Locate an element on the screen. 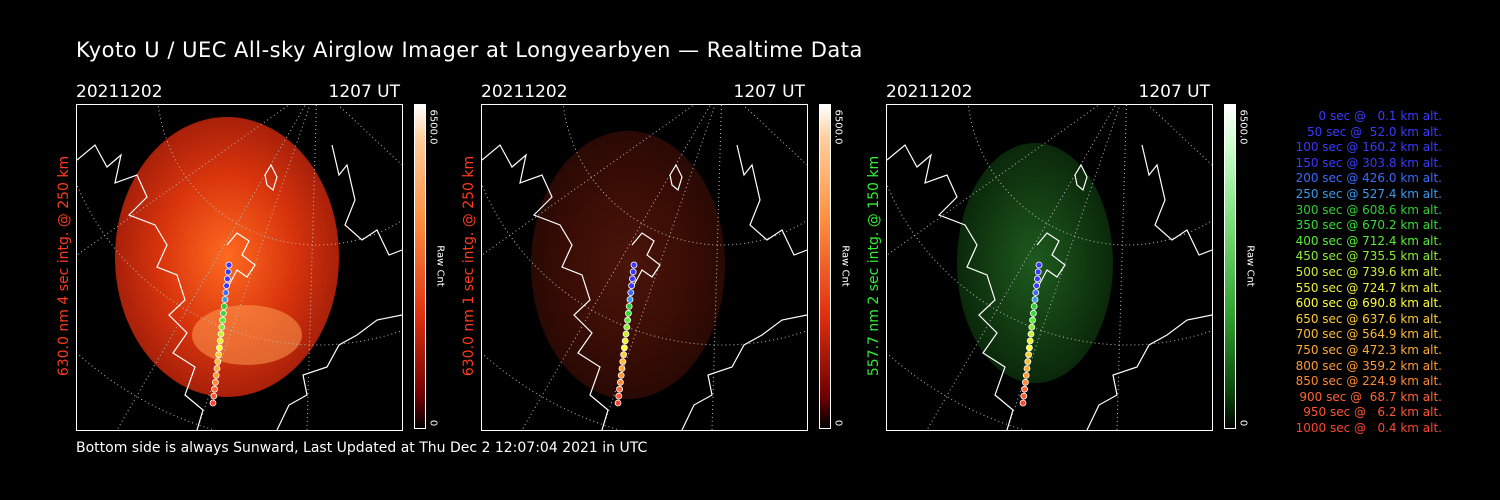  panel-3-date: 20211202 is located at coordinates (929, 92).